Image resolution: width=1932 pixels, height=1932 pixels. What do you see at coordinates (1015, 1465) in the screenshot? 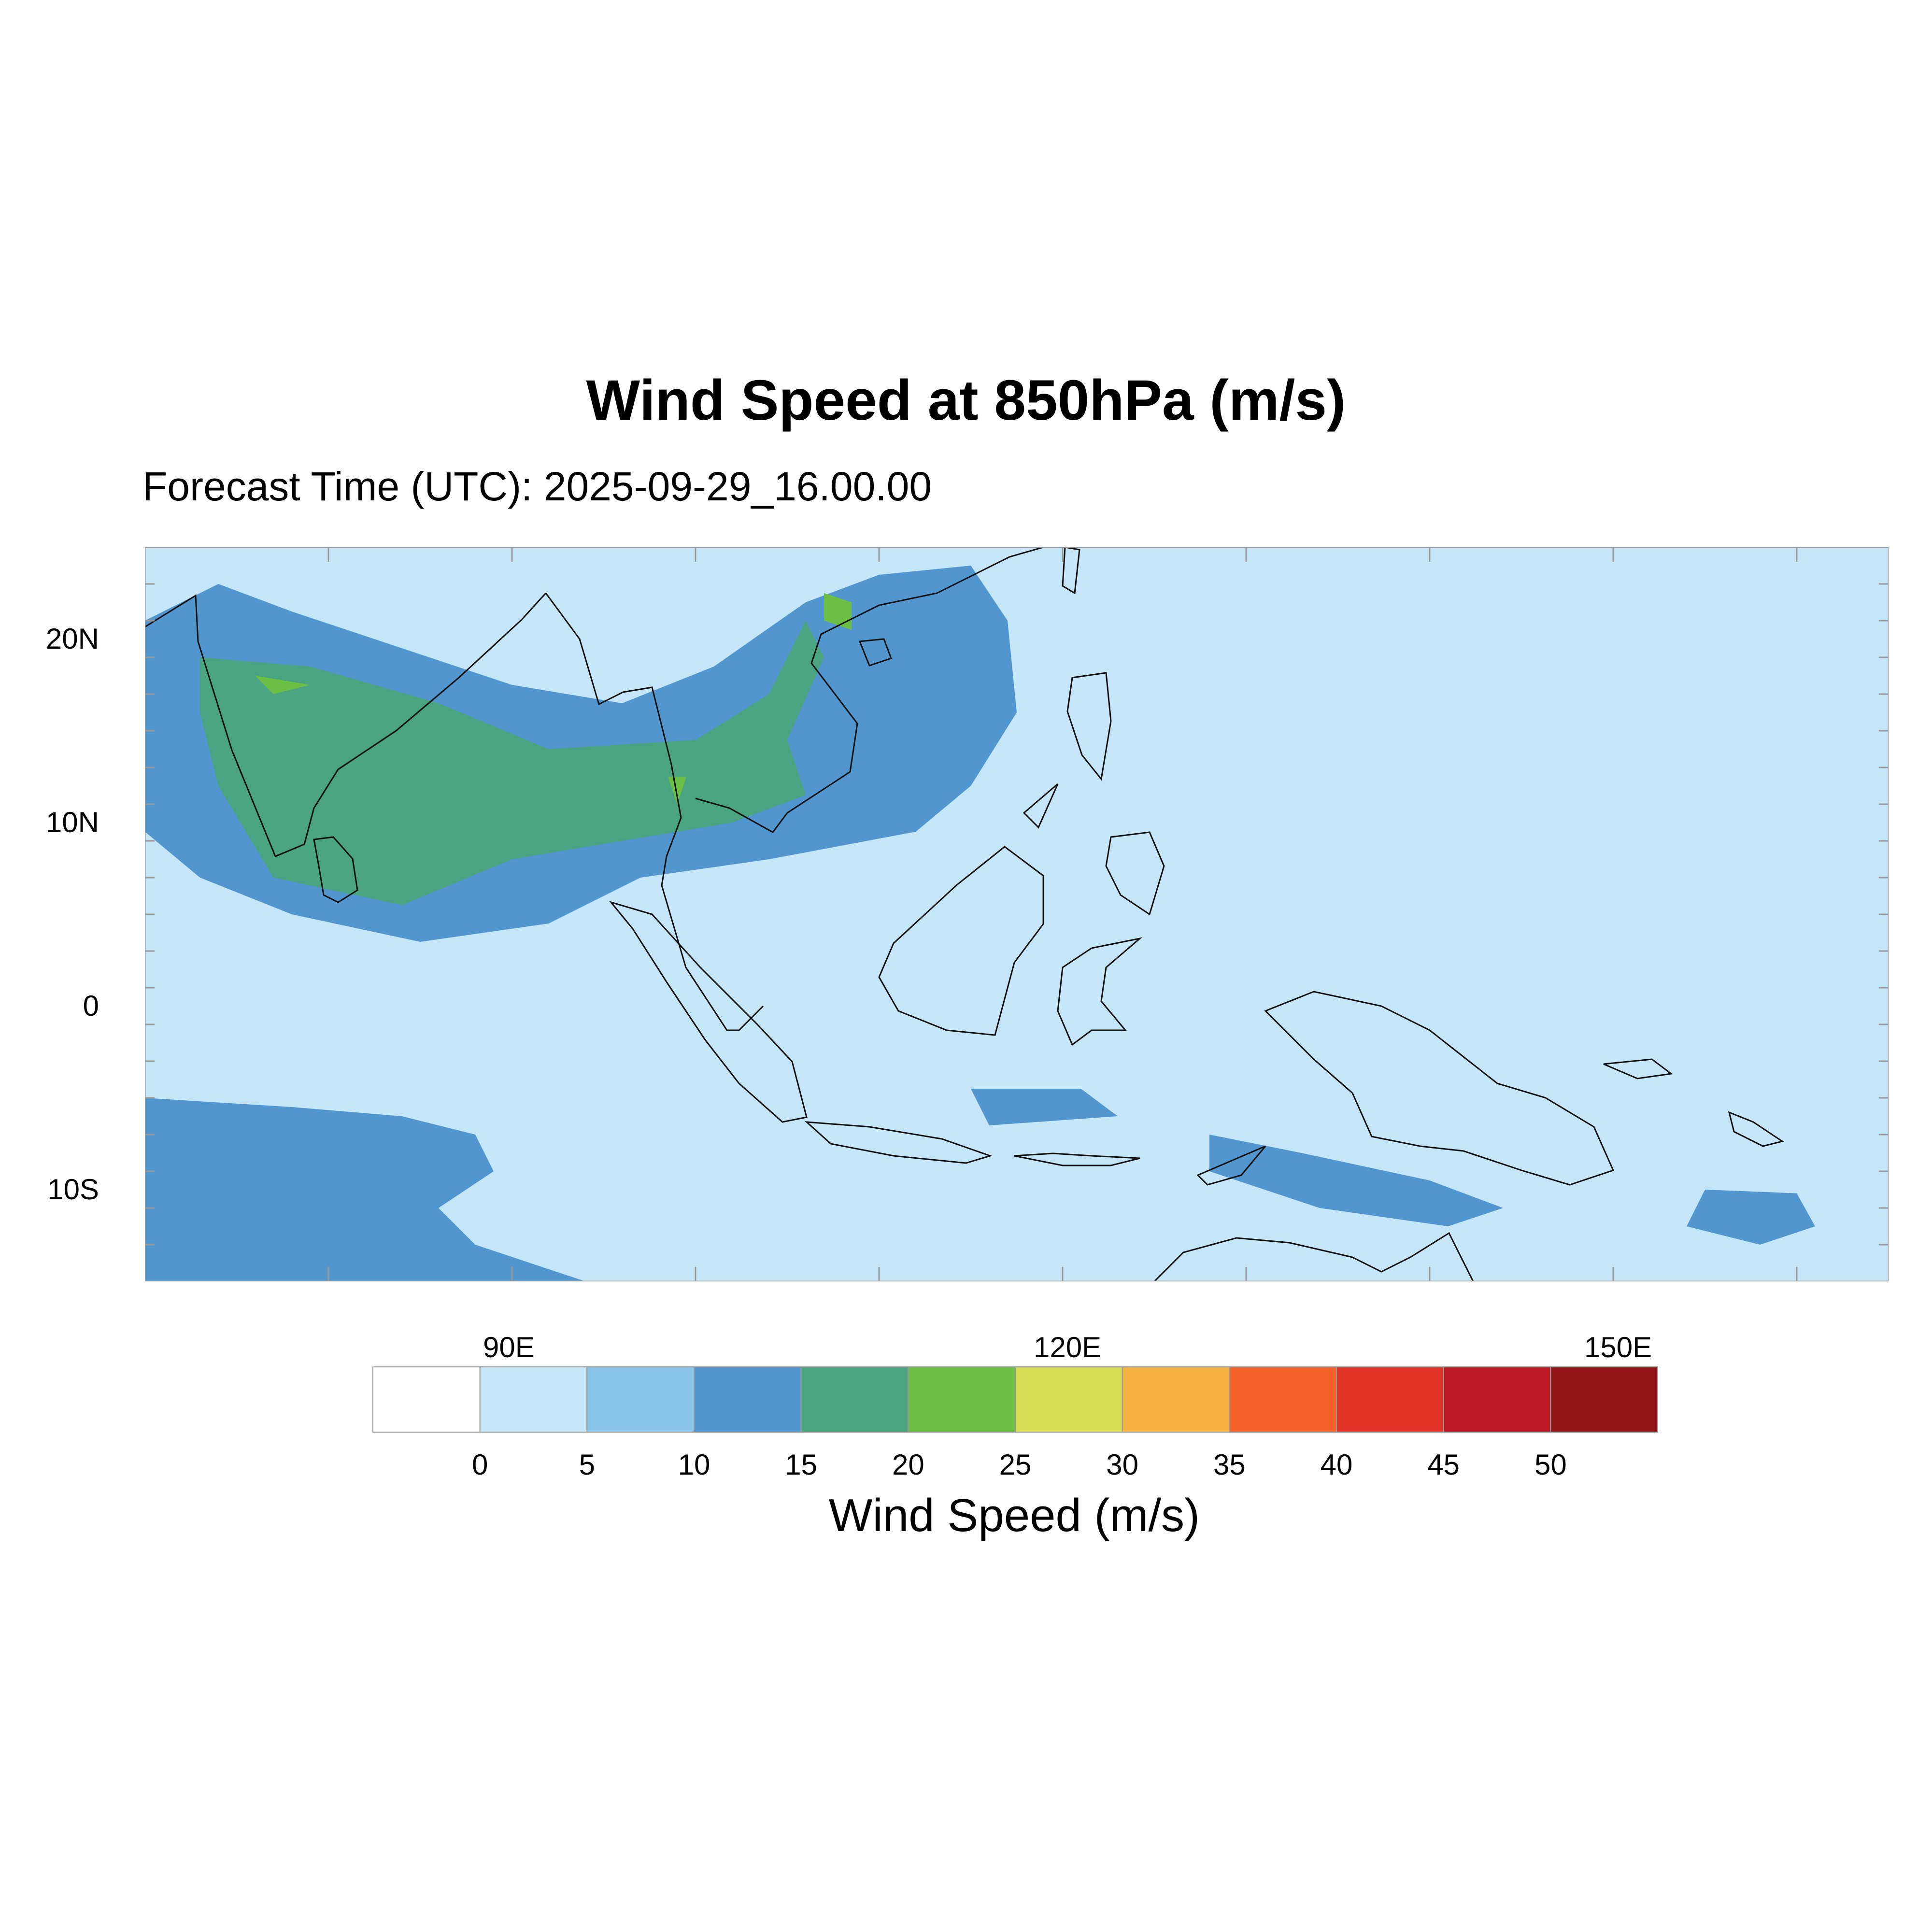
I see `colorbar-level-label: 25` at bounding box center [1015, 1465].